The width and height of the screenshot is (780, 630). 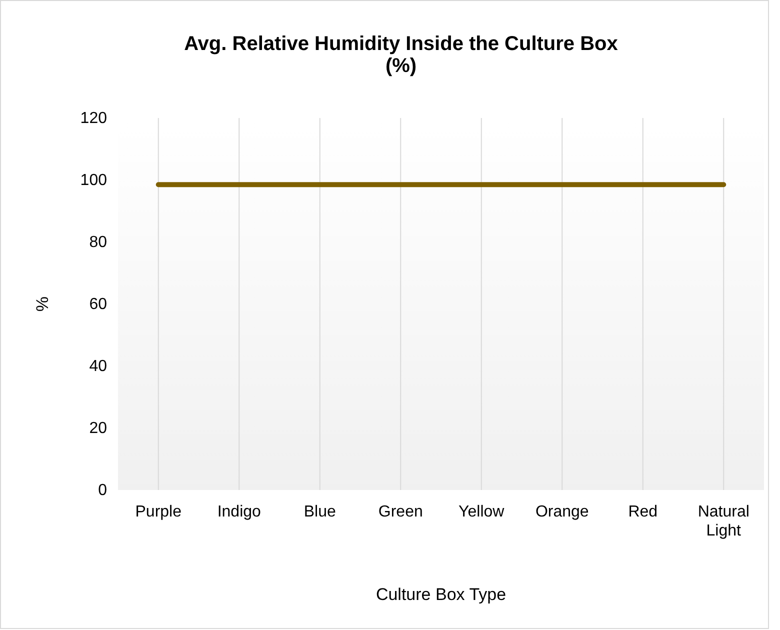 I want to click on y-tick-label: 60, so click(x=98, y=305).